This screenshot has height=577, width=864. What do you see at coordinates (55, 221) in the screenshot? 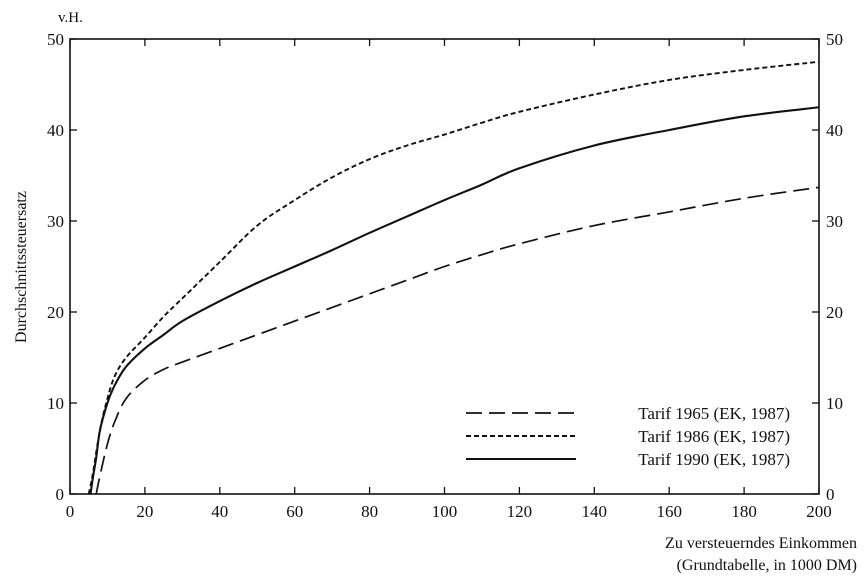
I see `y-tick-label-left: 30` at bounding box center [55, 221].